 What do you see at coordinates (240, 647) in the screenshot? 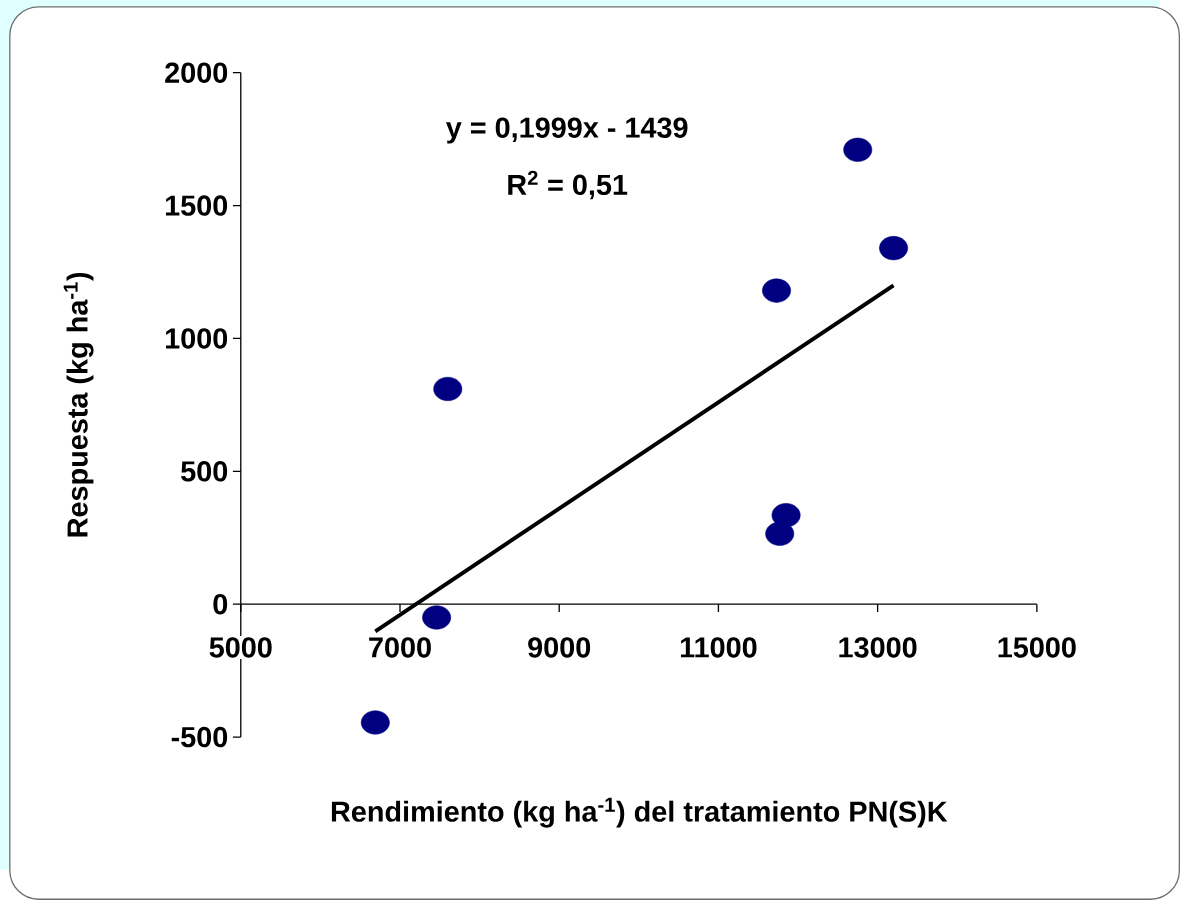
I see `x-tick-label: 5000` at bounding box center [240, 647].